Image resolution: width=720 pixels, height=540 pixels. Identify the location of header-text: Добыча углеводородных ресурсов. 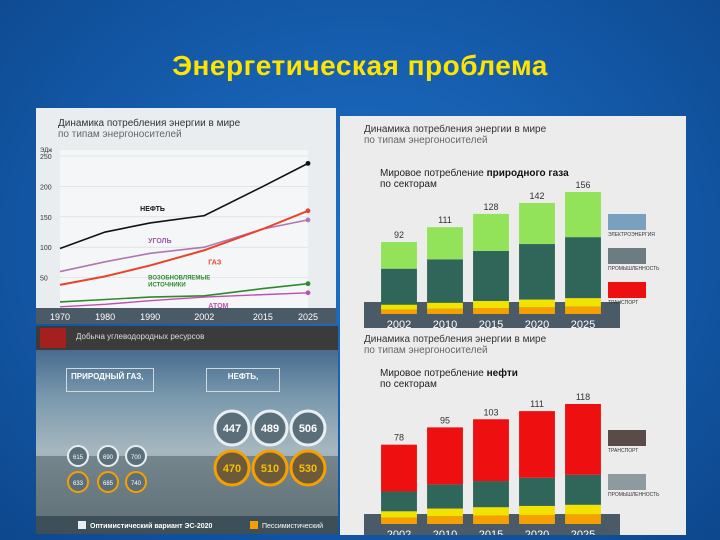
(140, 336).